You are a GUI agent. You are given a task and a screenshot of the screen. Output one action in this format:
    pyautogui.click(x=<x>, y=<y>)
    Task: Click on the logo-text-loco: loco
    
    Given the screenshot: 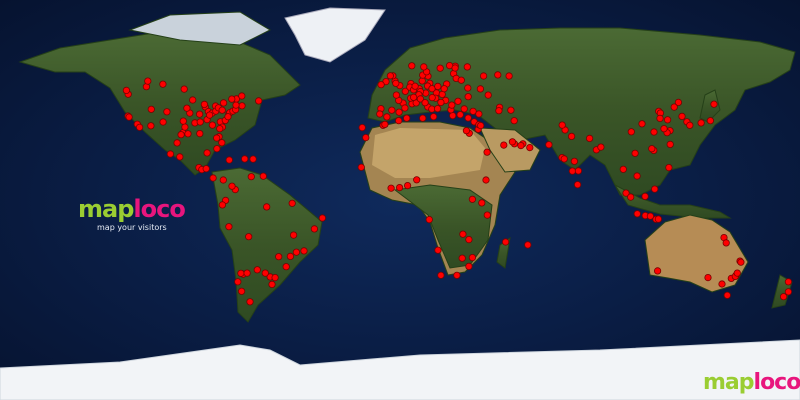 What is the action you would take?
    pyautogui.click(x=159, y=209)
    